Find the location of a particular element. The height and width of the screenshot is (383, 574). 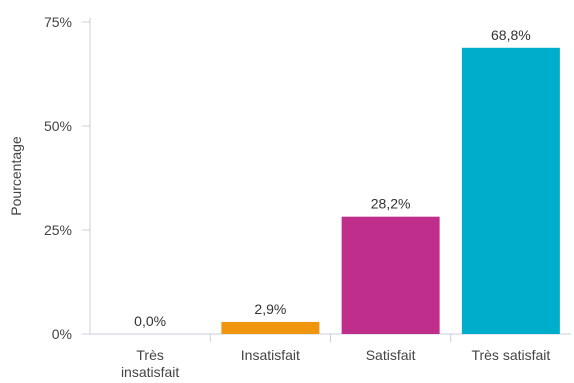

x-category-label-line: Très is located at coordinates (149, 355).